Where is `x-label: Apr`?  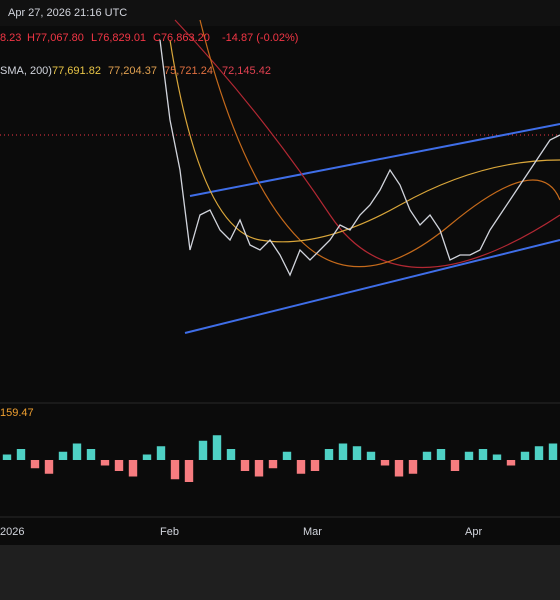 x-label: Apr is located at coordinates (473, 532).